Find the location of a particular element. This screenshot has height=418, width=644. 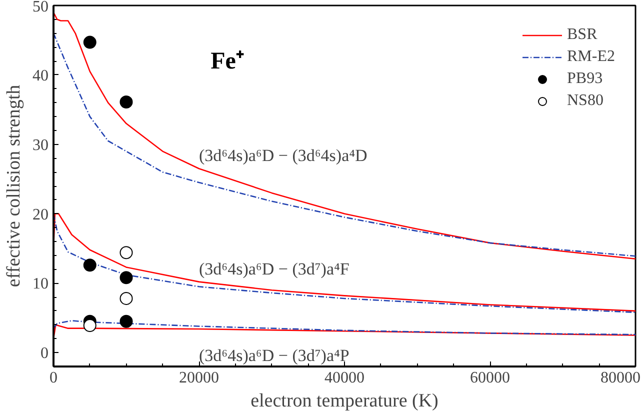

annotation: (3d⁶4s)a⁶D − (3d⁷)a⁴P is located at coordinates (274, 356).